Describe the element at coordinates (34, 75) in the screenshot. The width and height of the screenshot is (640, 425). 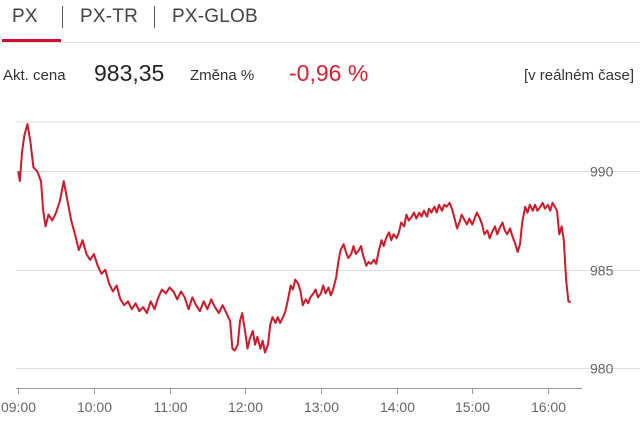
I see `price-label: Akt. cena` at that location.